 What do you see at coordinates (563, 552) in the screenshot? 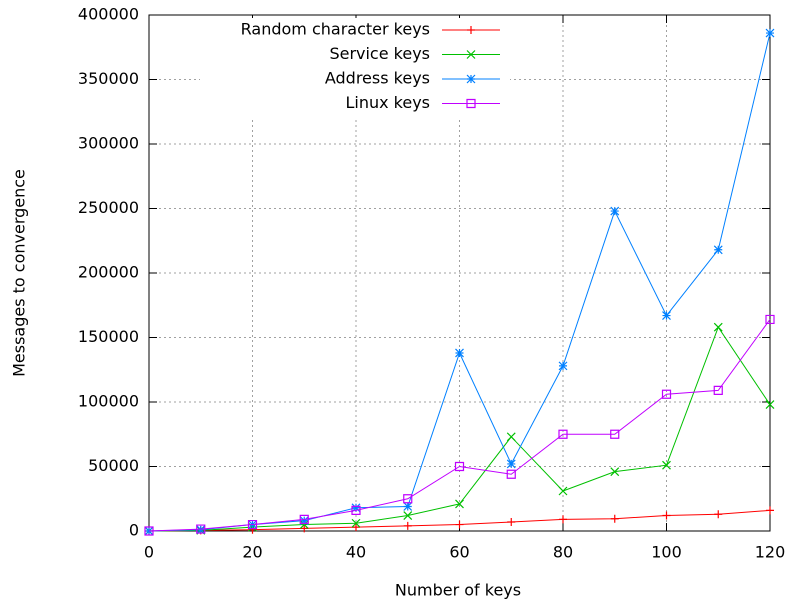
I see `x-tick-label: 80` at bounding box center [563, 552].